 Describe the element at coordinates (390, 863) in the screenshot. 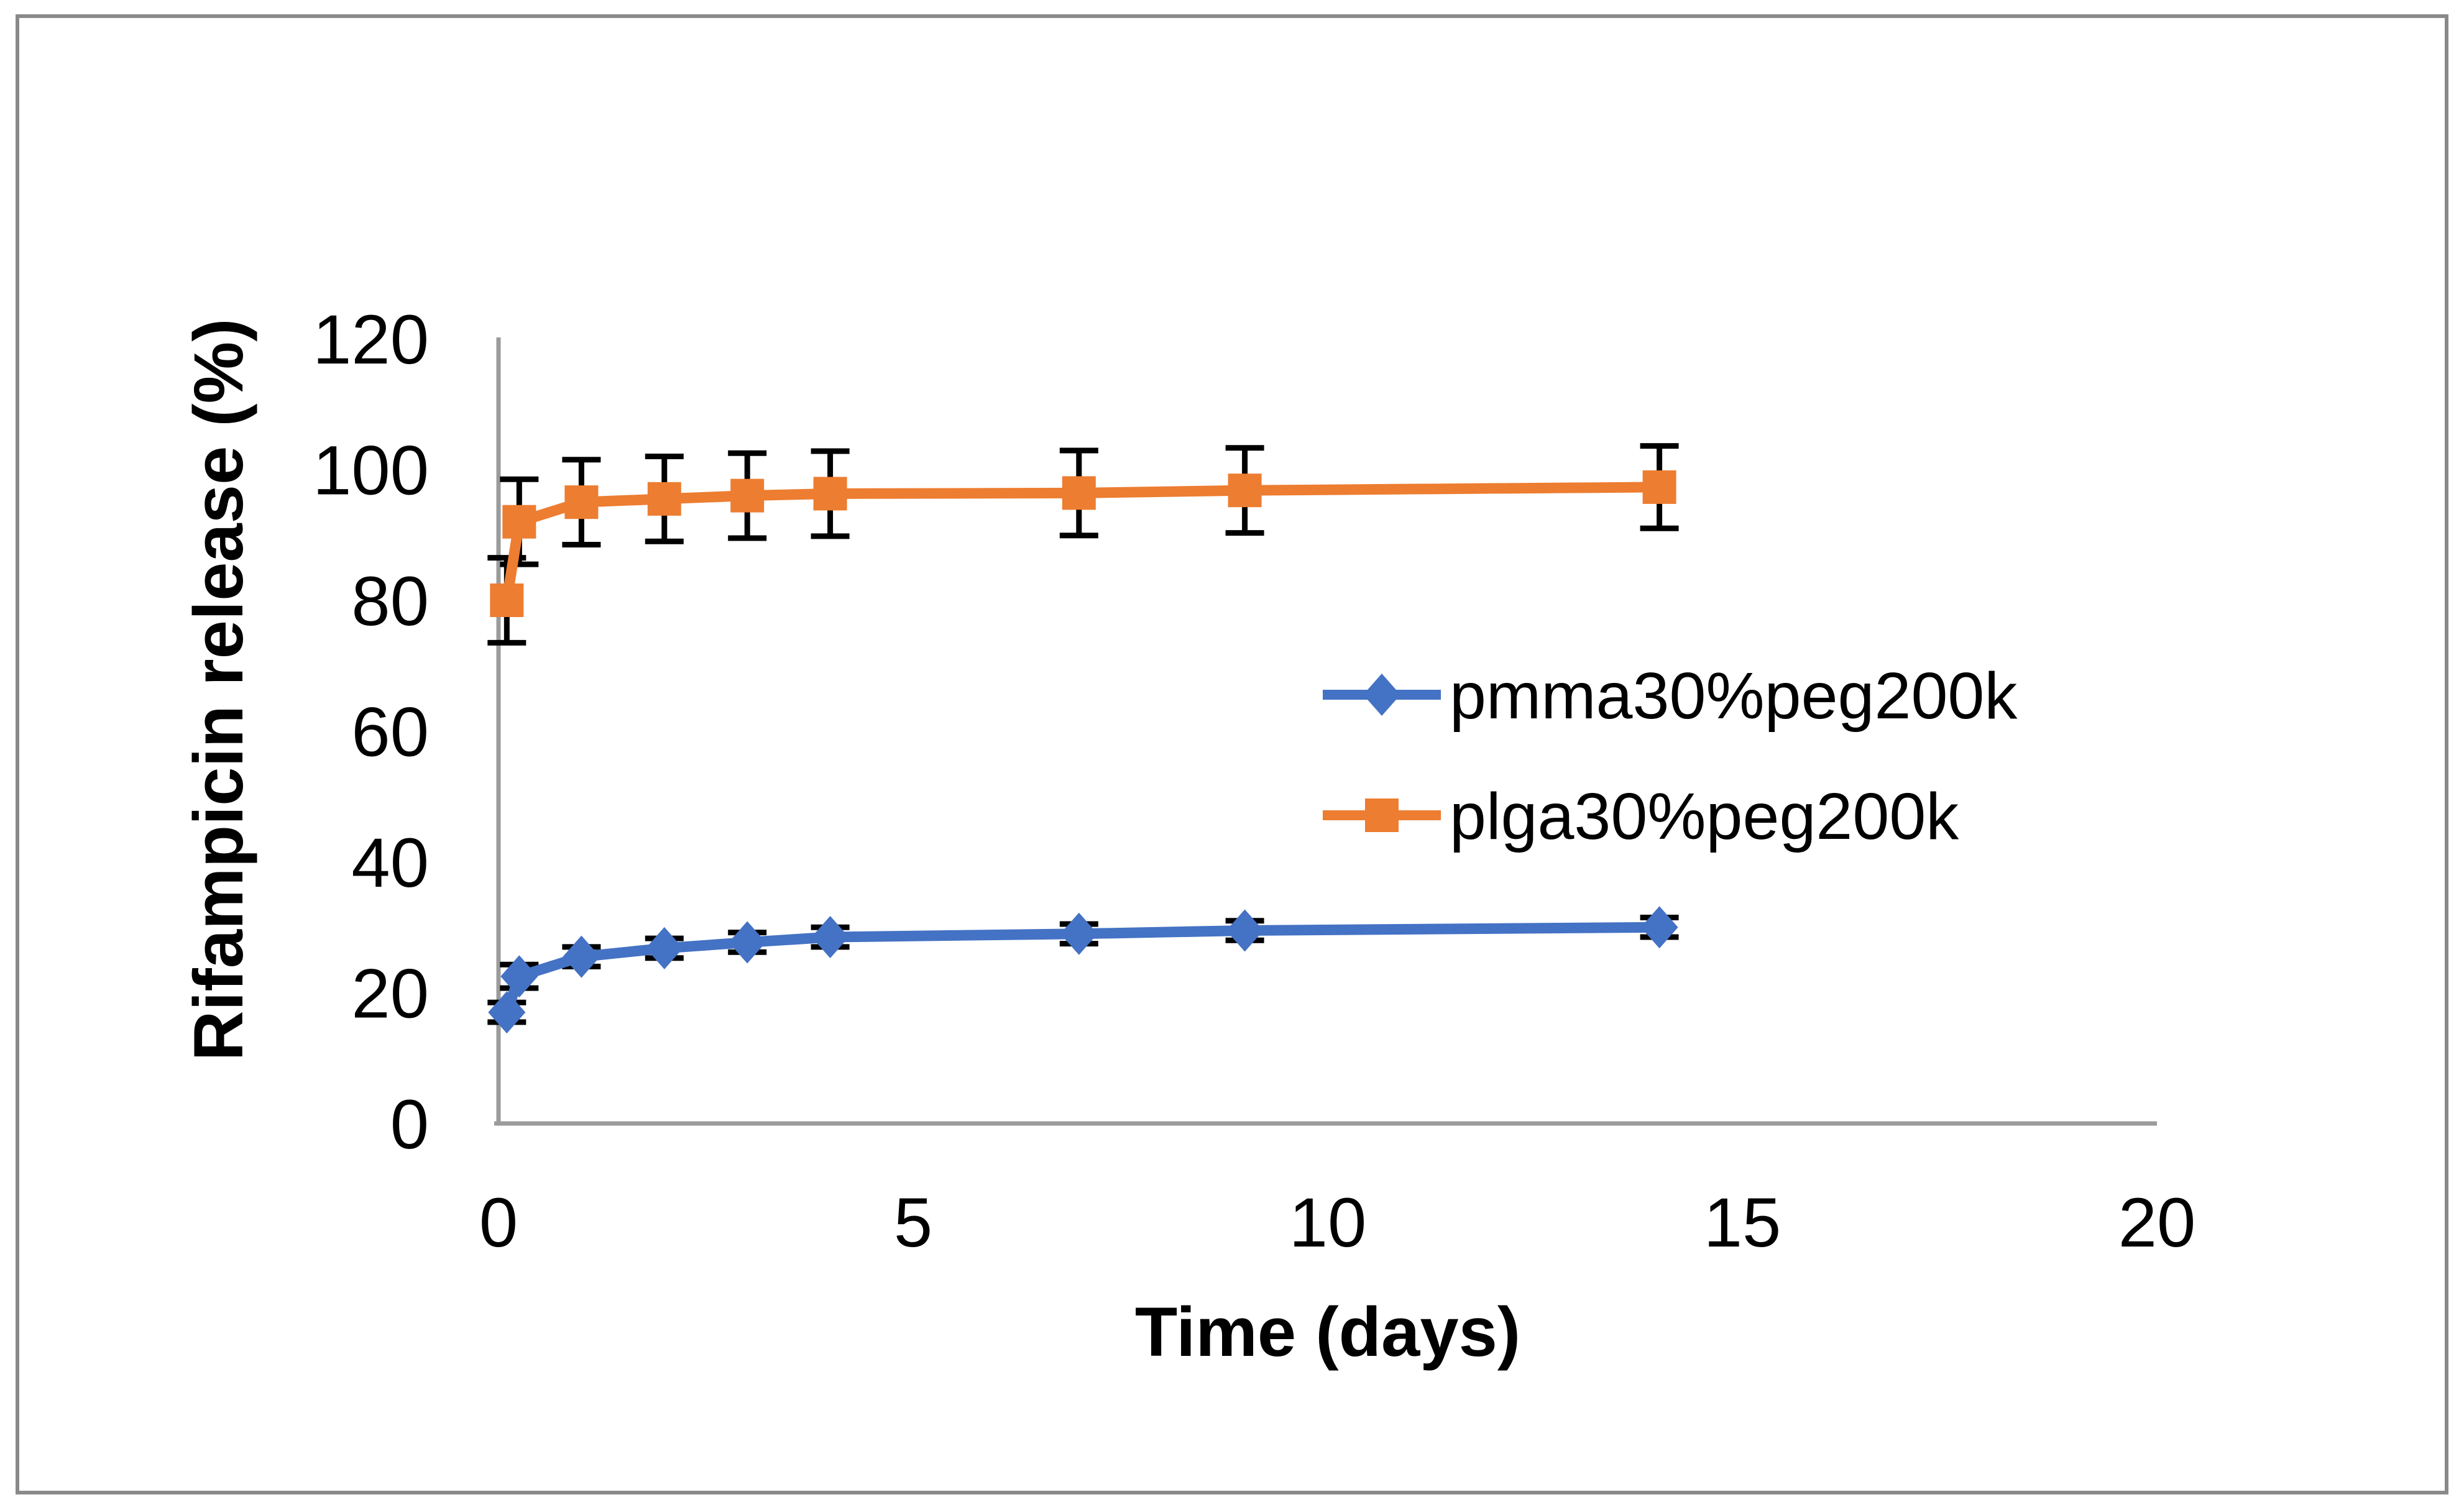

I see `y-tick-label: 40` at that location.